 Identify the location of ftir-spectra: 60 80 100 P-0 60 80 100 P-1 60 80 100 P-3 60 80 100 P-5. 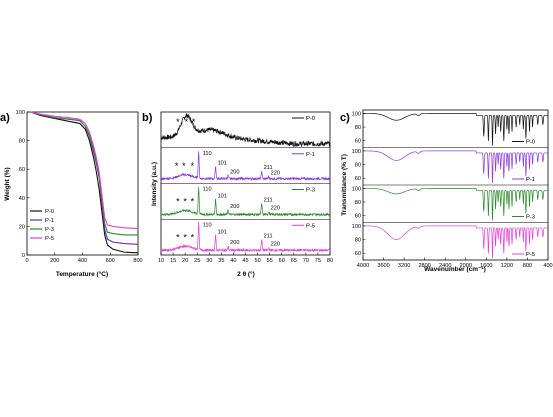
(450, 185).